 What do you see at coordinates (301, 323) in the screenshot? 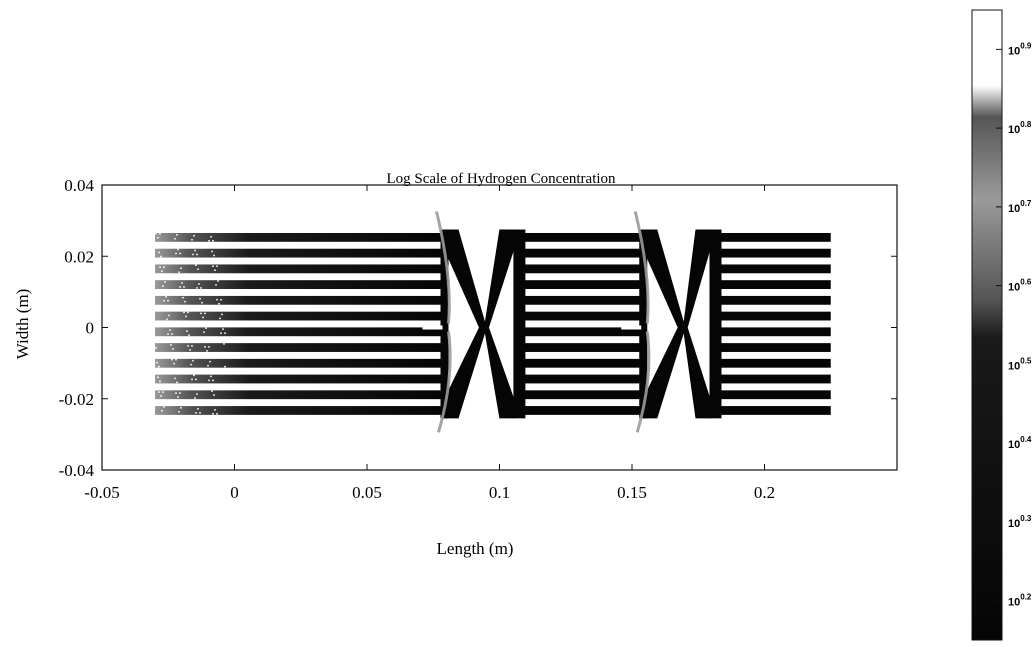
I see `channel-array-inlet-array` at bounding box center [301, 323].